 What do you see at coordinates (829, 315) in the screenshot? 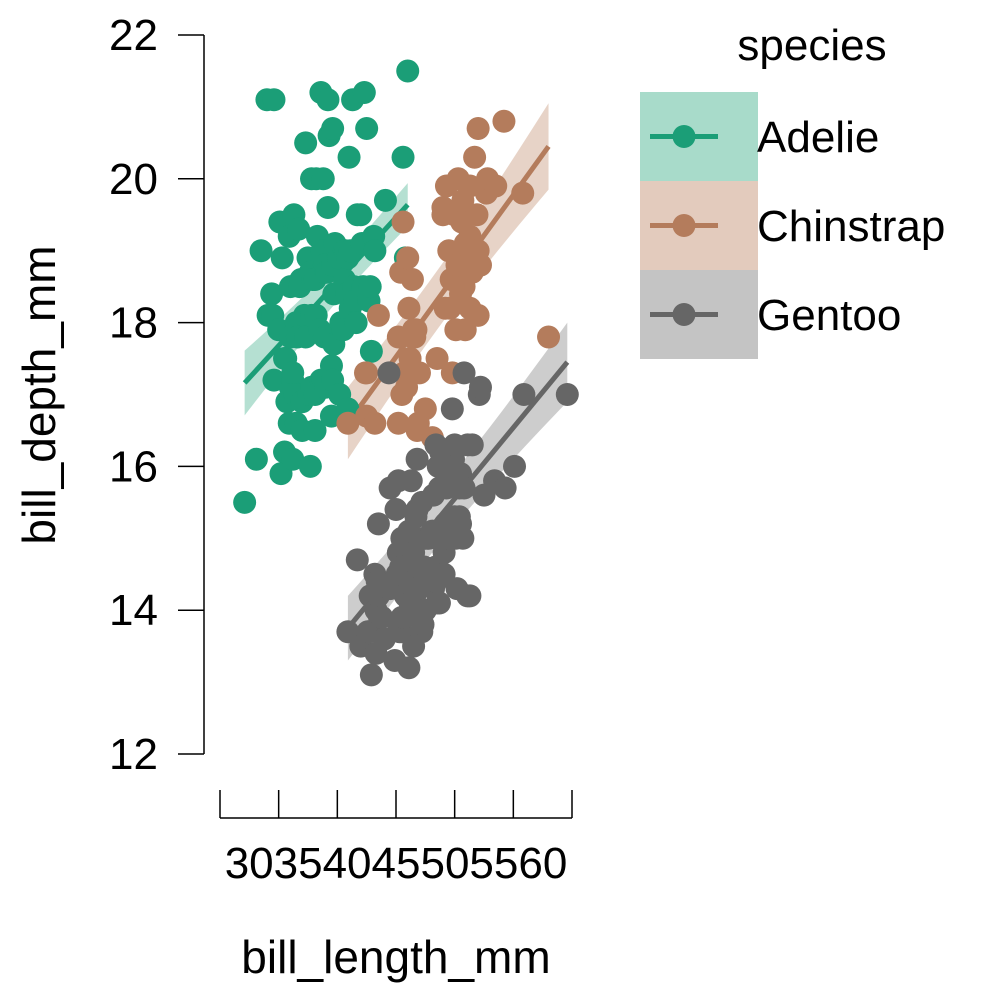
I see `legend-label-gentoo: Gentoo` at bounding box center [829, 315].